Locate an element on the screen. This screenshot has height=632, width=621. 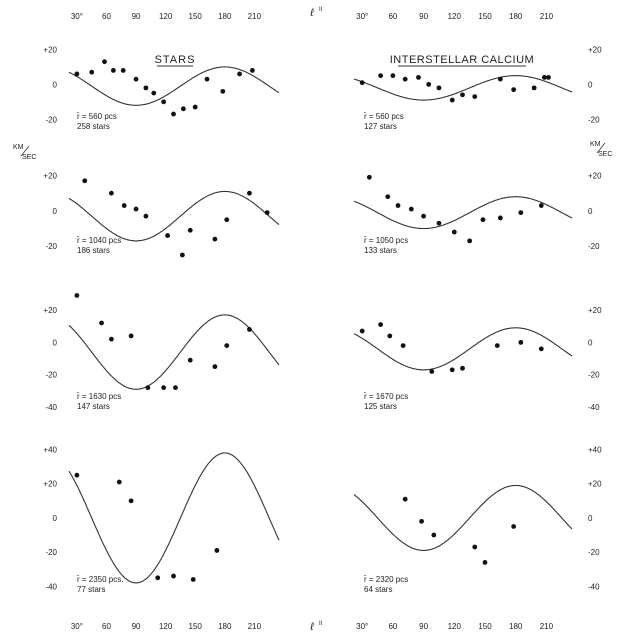
units-label-right-top: KM is located at coordinates (595, 144).